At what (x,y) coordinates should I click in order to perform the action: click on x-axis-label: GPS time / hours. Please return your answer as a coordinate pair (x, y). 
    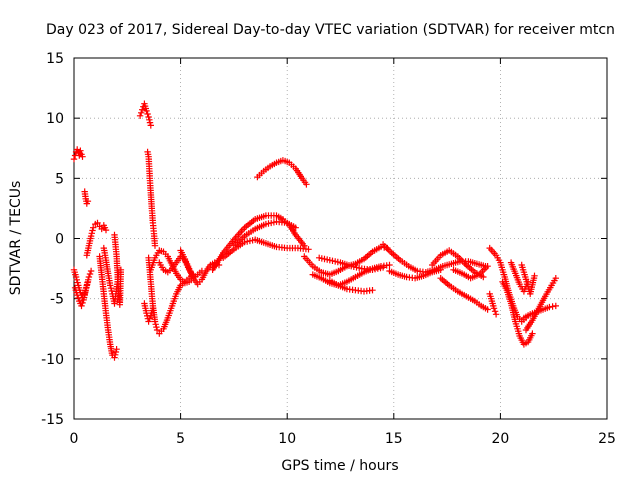
    Looking at the image, I should click on (339, 466).